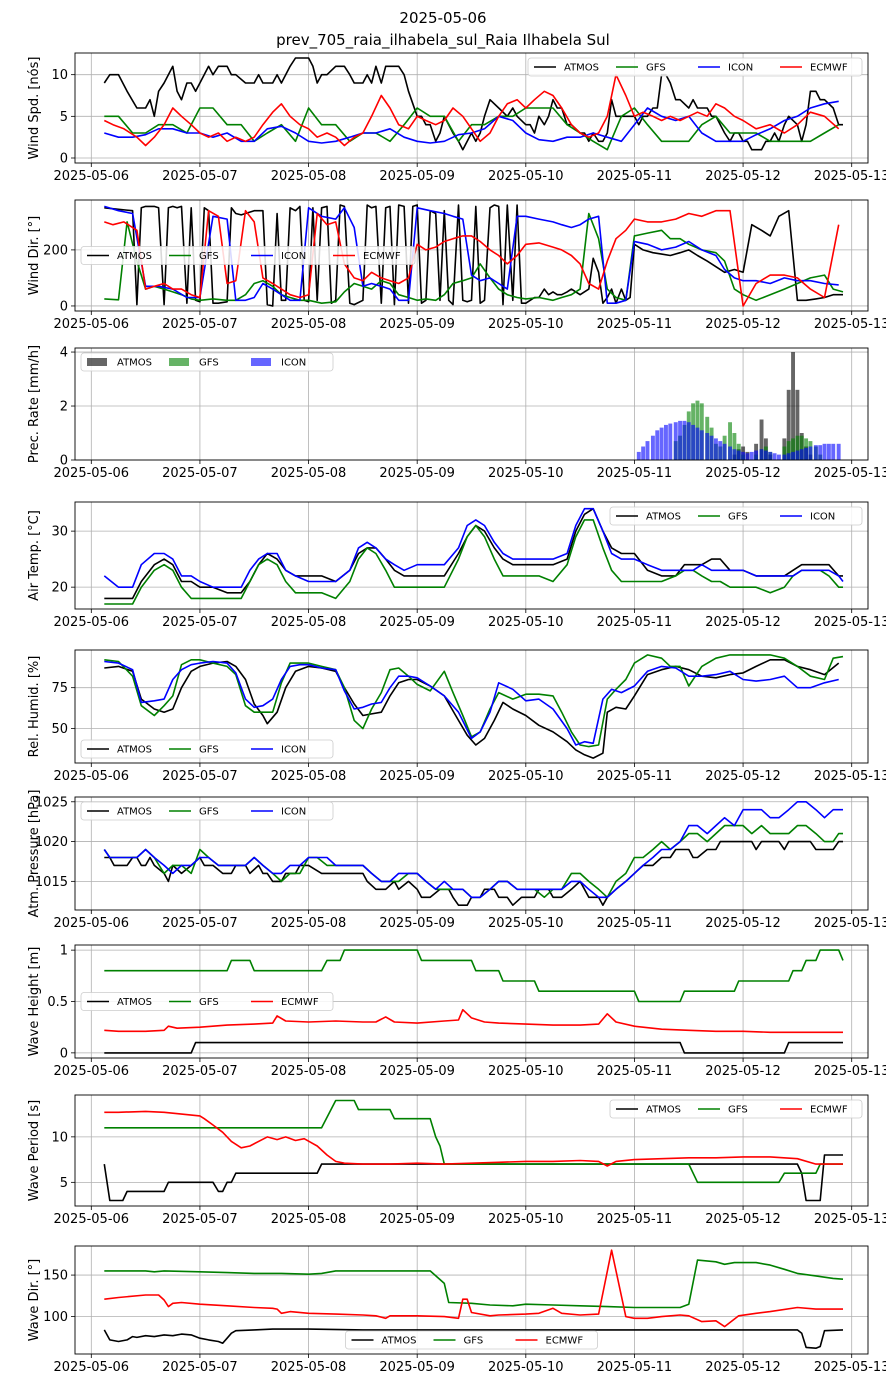 This screenshot has width=886, height=1389. What do you see at coordinates (34, 256) in the screenshot?
I see `y-axis-label: Wind Dir. [°]` at bounding box center [34, 256].